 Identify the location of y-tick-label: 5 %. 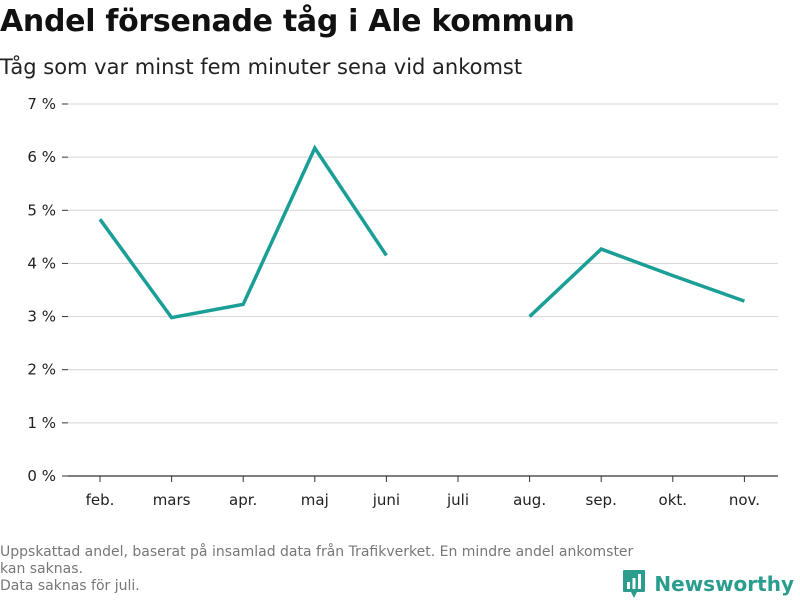
(41, 210).